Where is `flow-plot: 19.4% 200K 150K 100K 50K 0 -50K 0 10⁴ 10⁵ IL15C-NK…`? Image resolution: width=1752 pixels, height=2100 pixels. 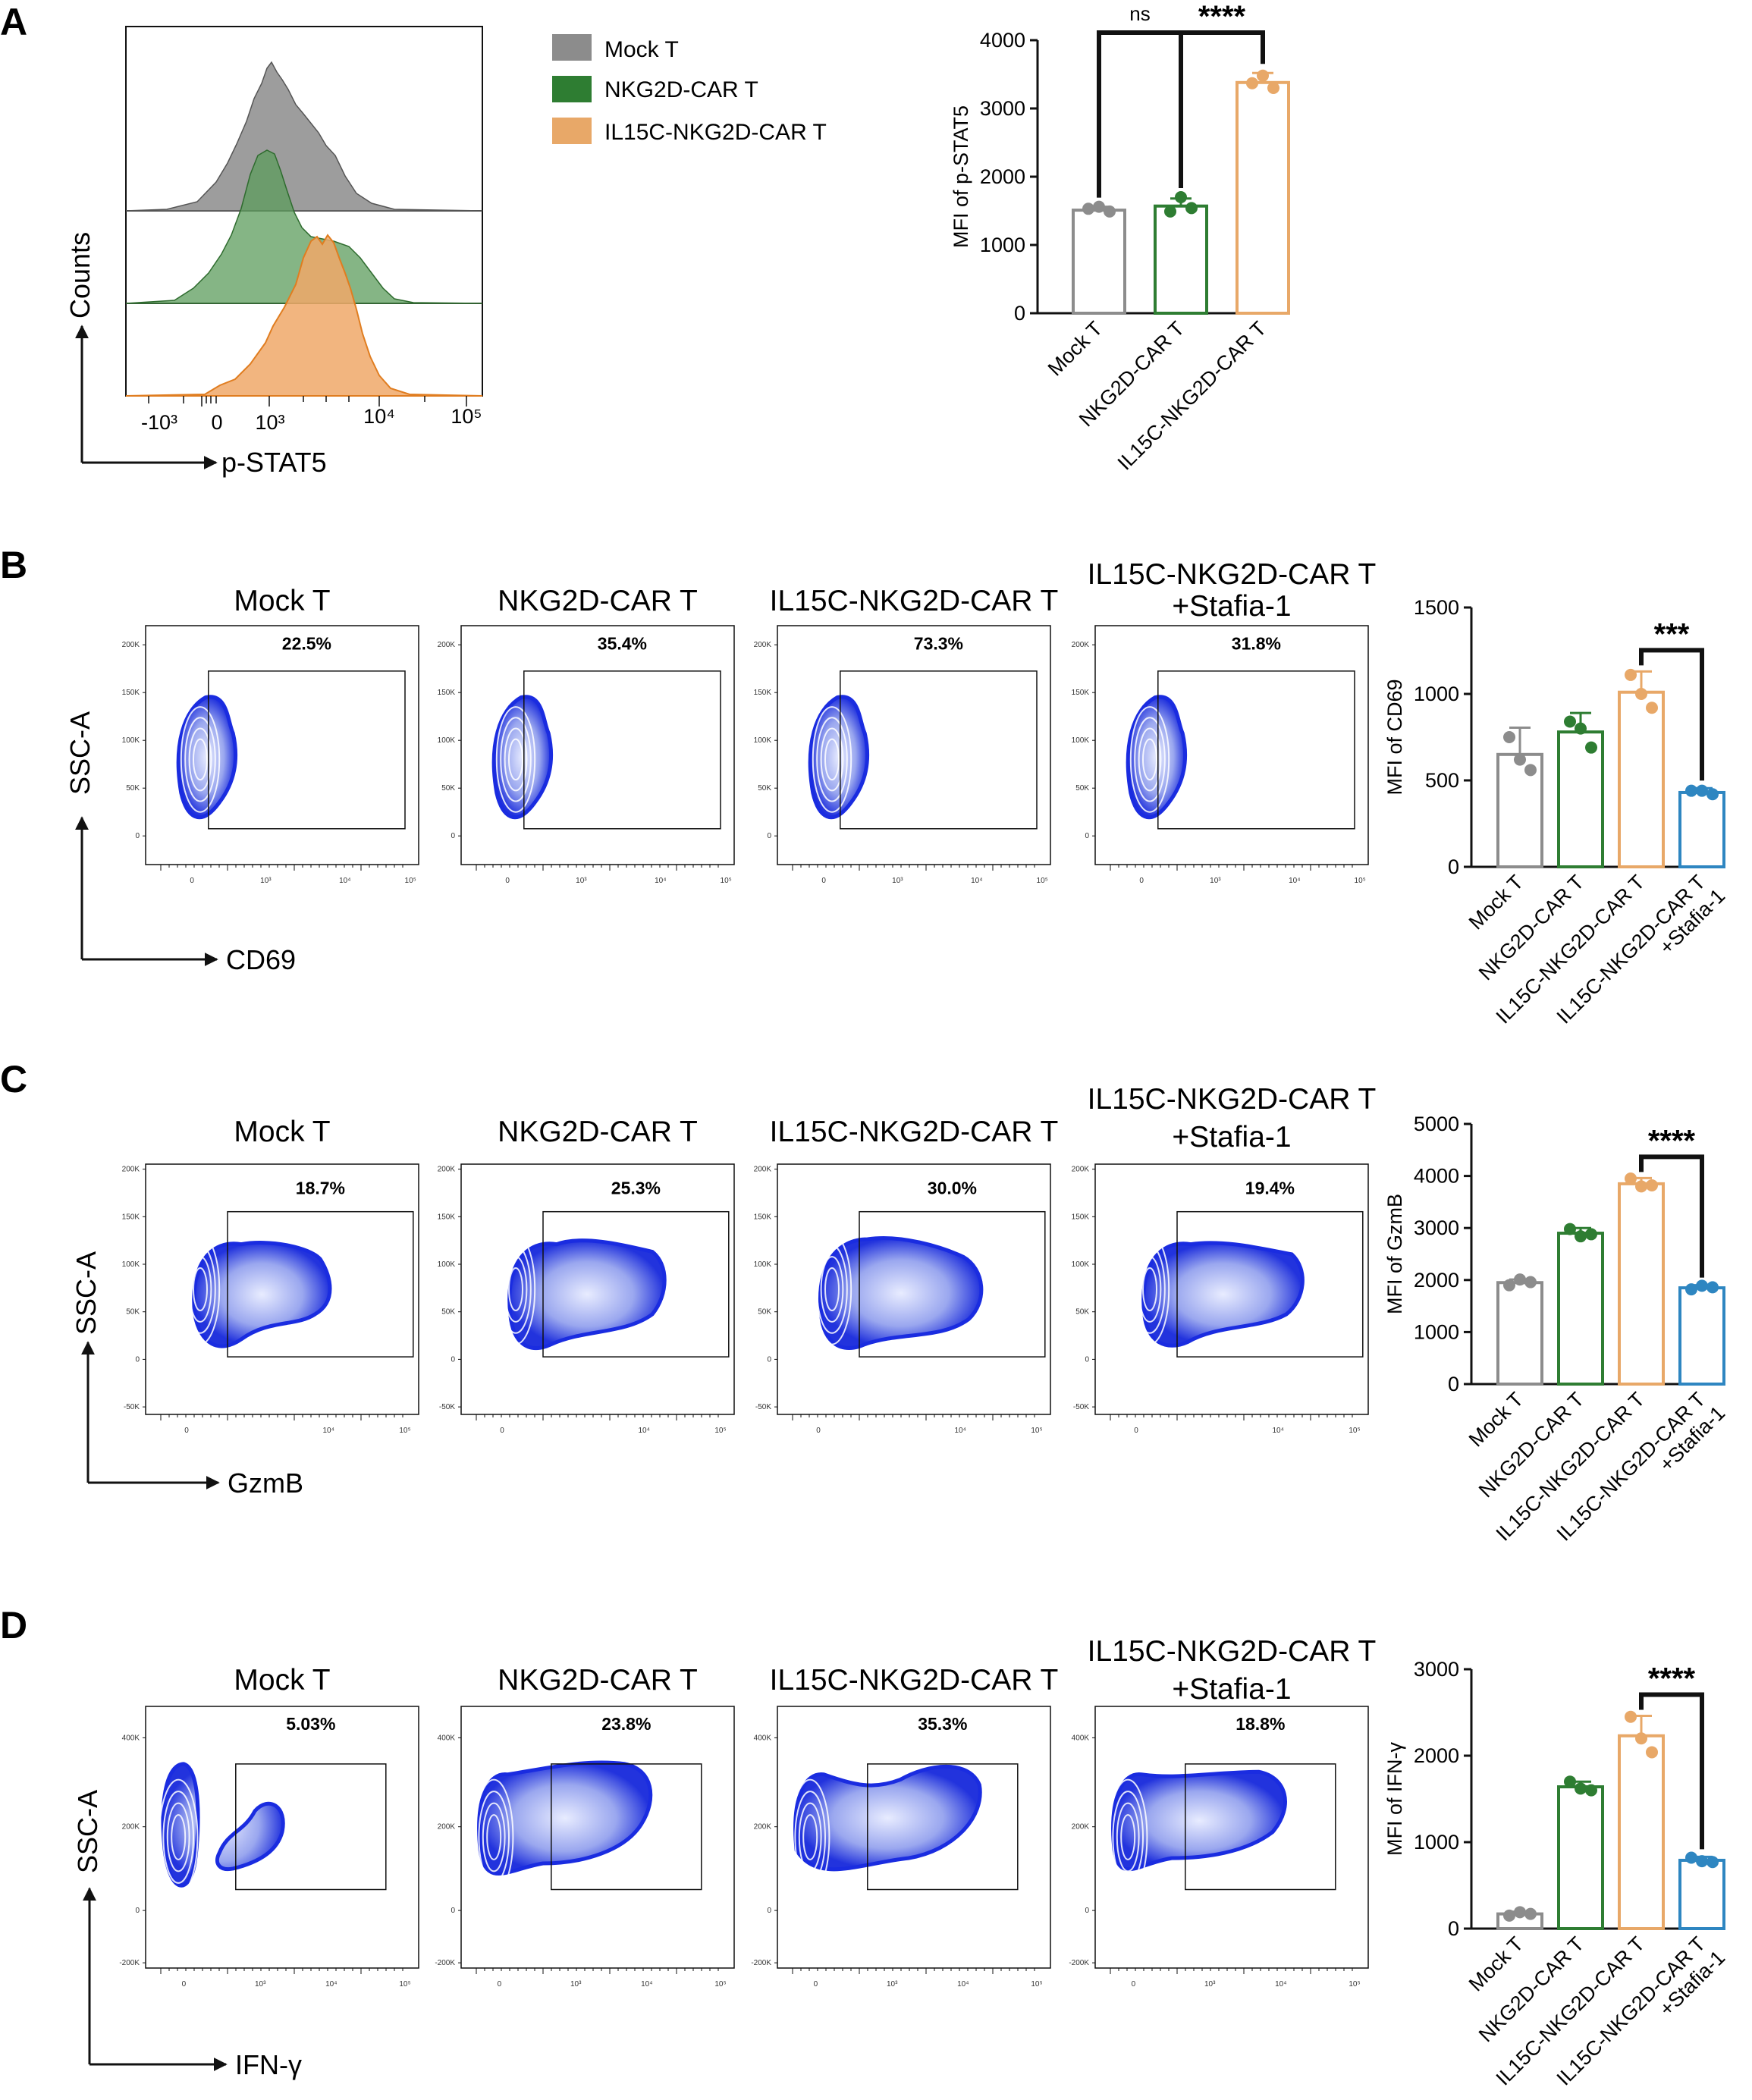 flow-plot: 19.4% 200K 150K 100K 50K 0 -50K 0 10⁴ 10⁵ IL15C-NK… is located at coordinates (1224, 1259).